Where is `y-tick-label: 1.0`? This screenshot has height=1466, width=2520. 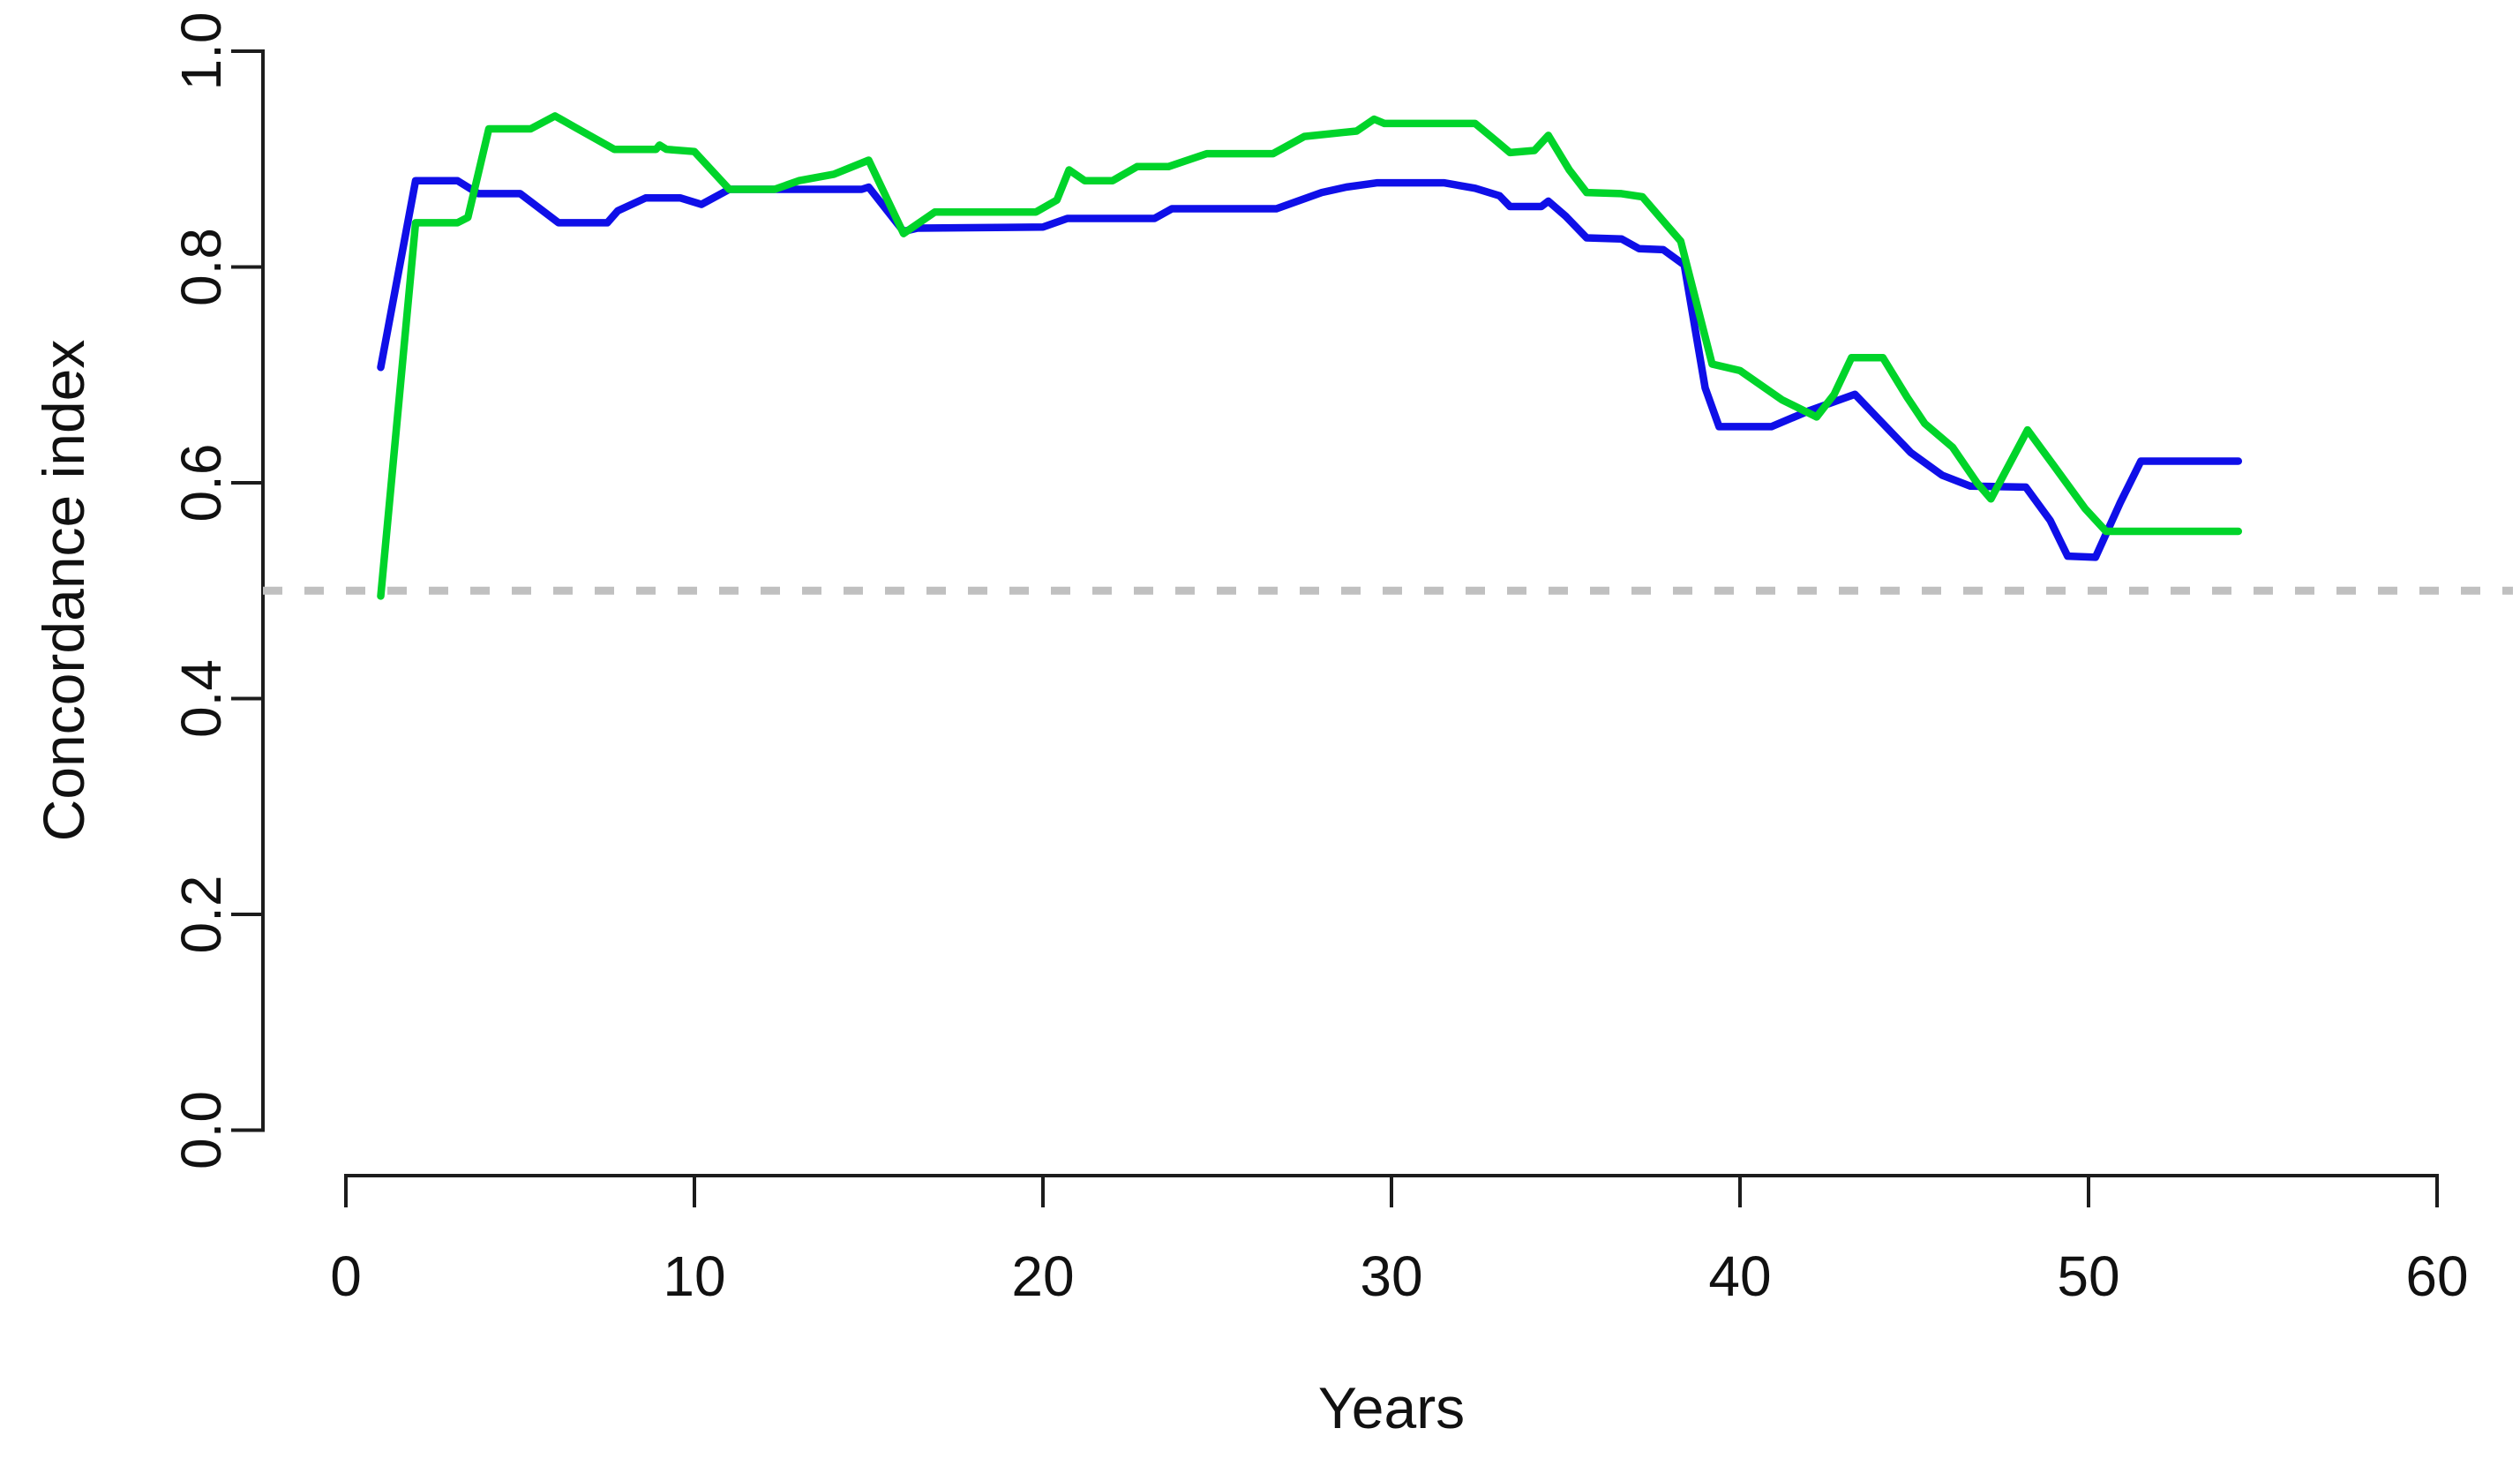
y-tick-label: 1.0 is located at coordinates (201, 51).